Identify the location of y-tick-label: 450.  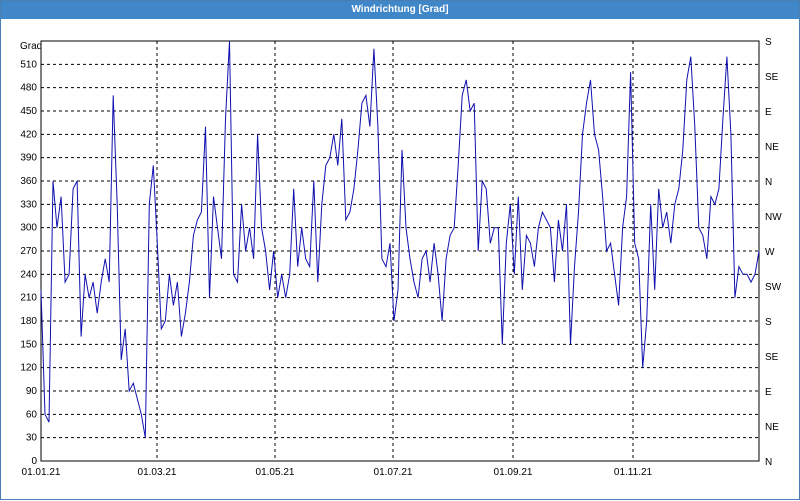
(28, 111).